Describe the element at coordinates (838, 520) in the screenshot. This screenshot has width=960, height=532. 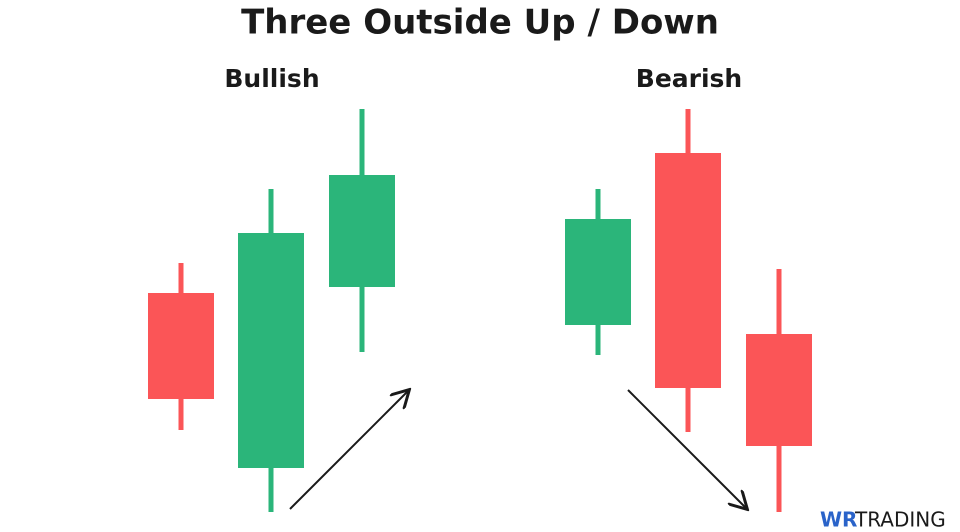
I see `logo-mark: WR` at that location.